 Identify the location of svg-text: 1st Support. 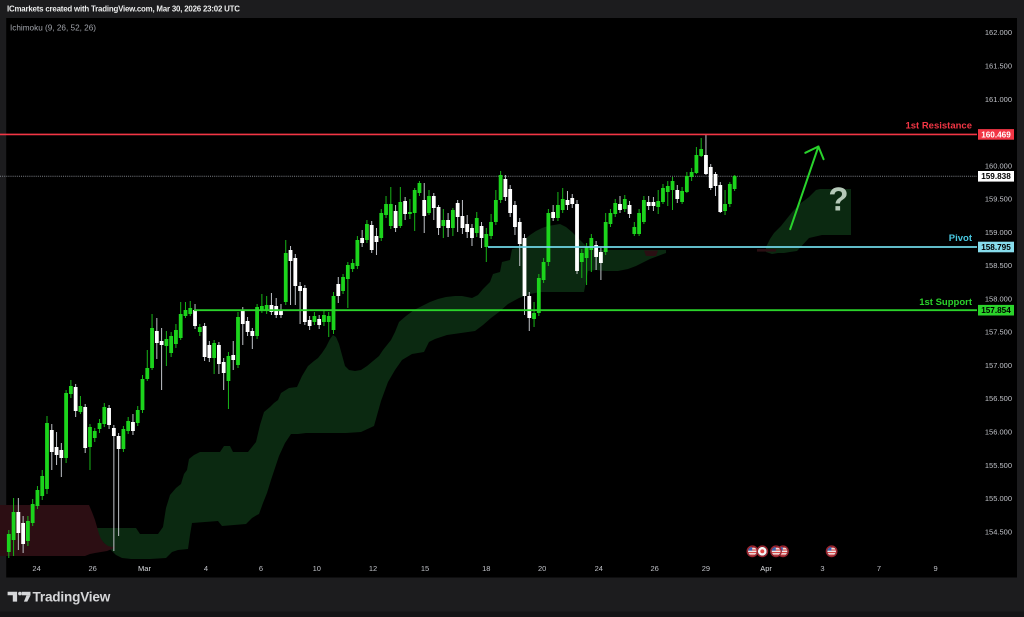
(946, 302).